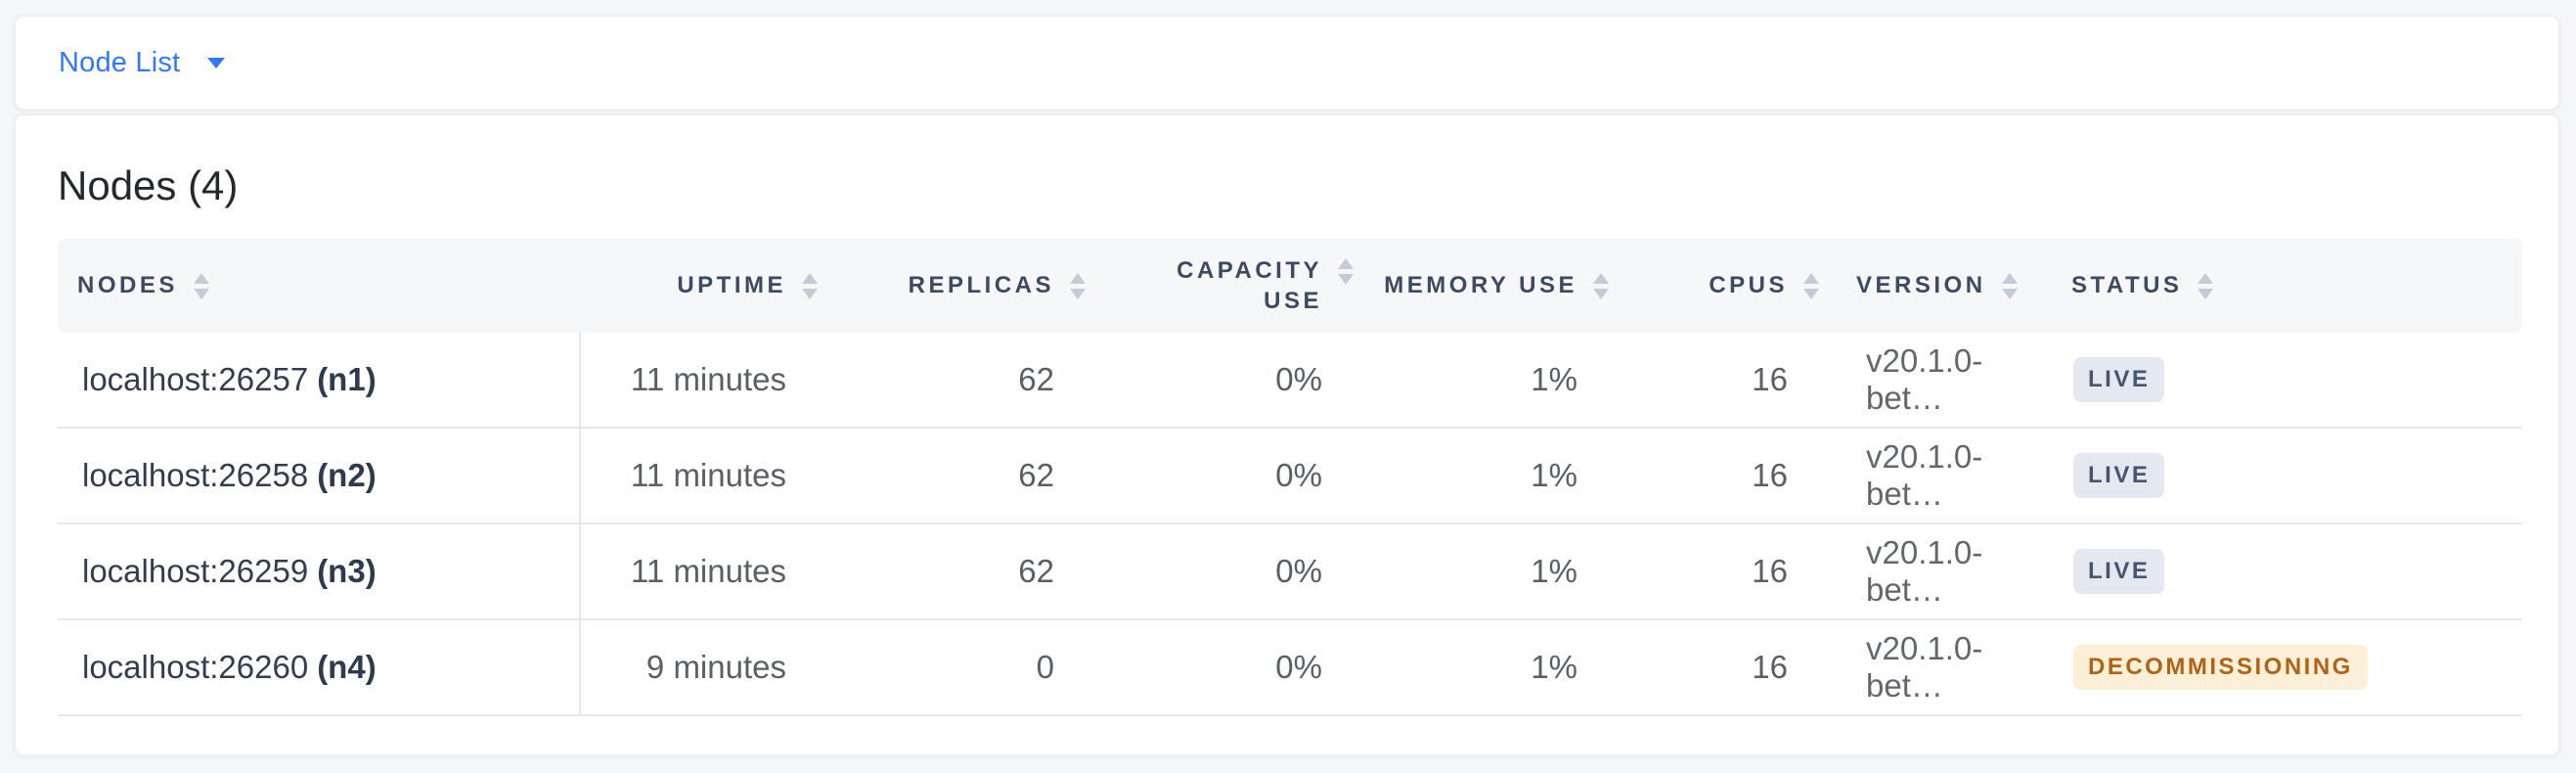 Image resolution: width=2576 pixels, height=773 pixels. I want to click on column-header-cpus: CPUS, so click(1727, 286).